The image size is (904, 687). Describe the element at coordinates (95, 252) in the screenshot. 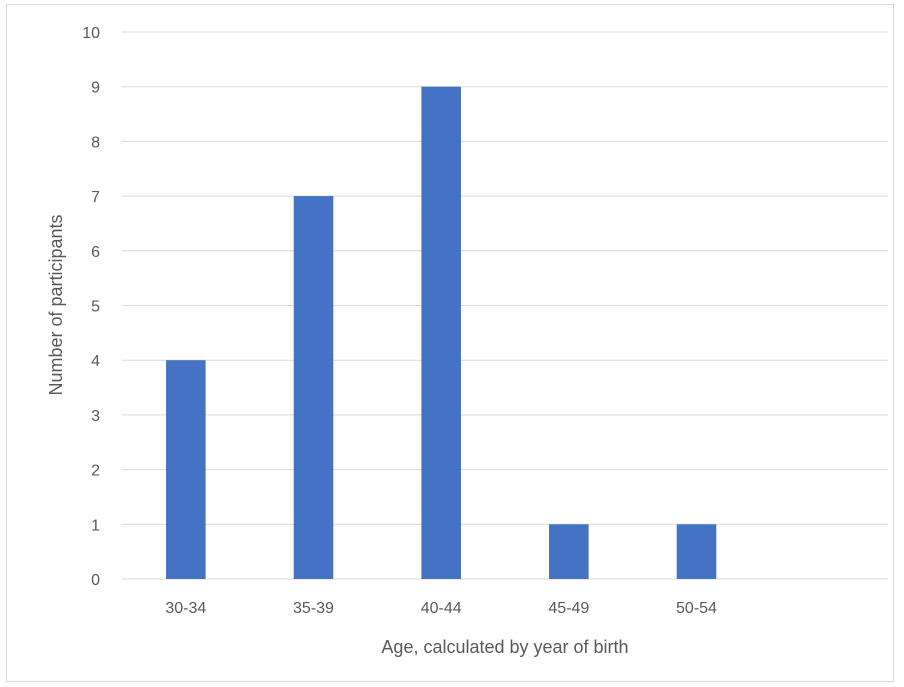

I see `y-tick-label: 6` at that location.